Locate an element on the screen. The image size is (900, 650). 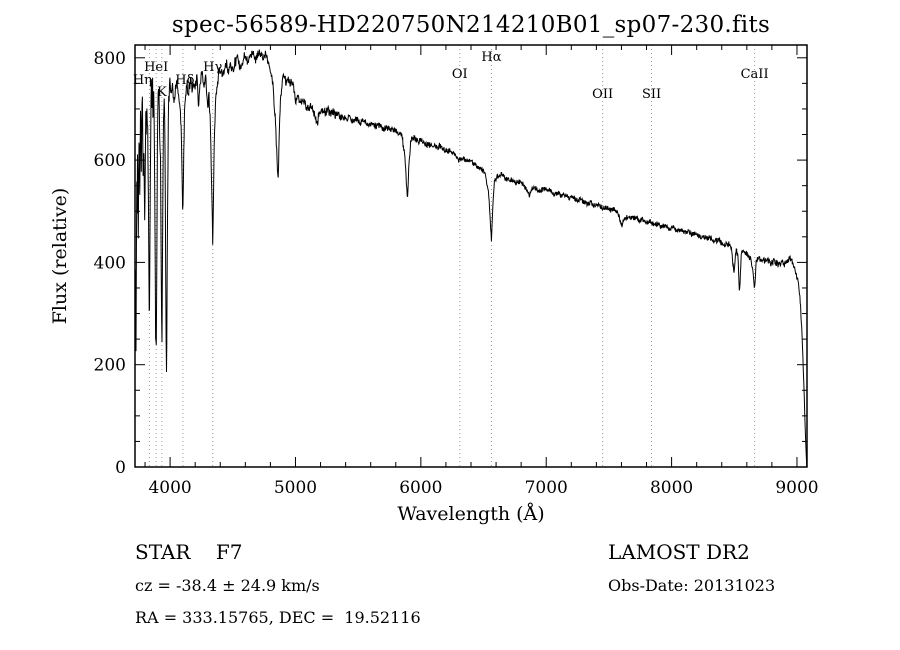
x-tick-label: 7000 is located at coordinates (546, 488).